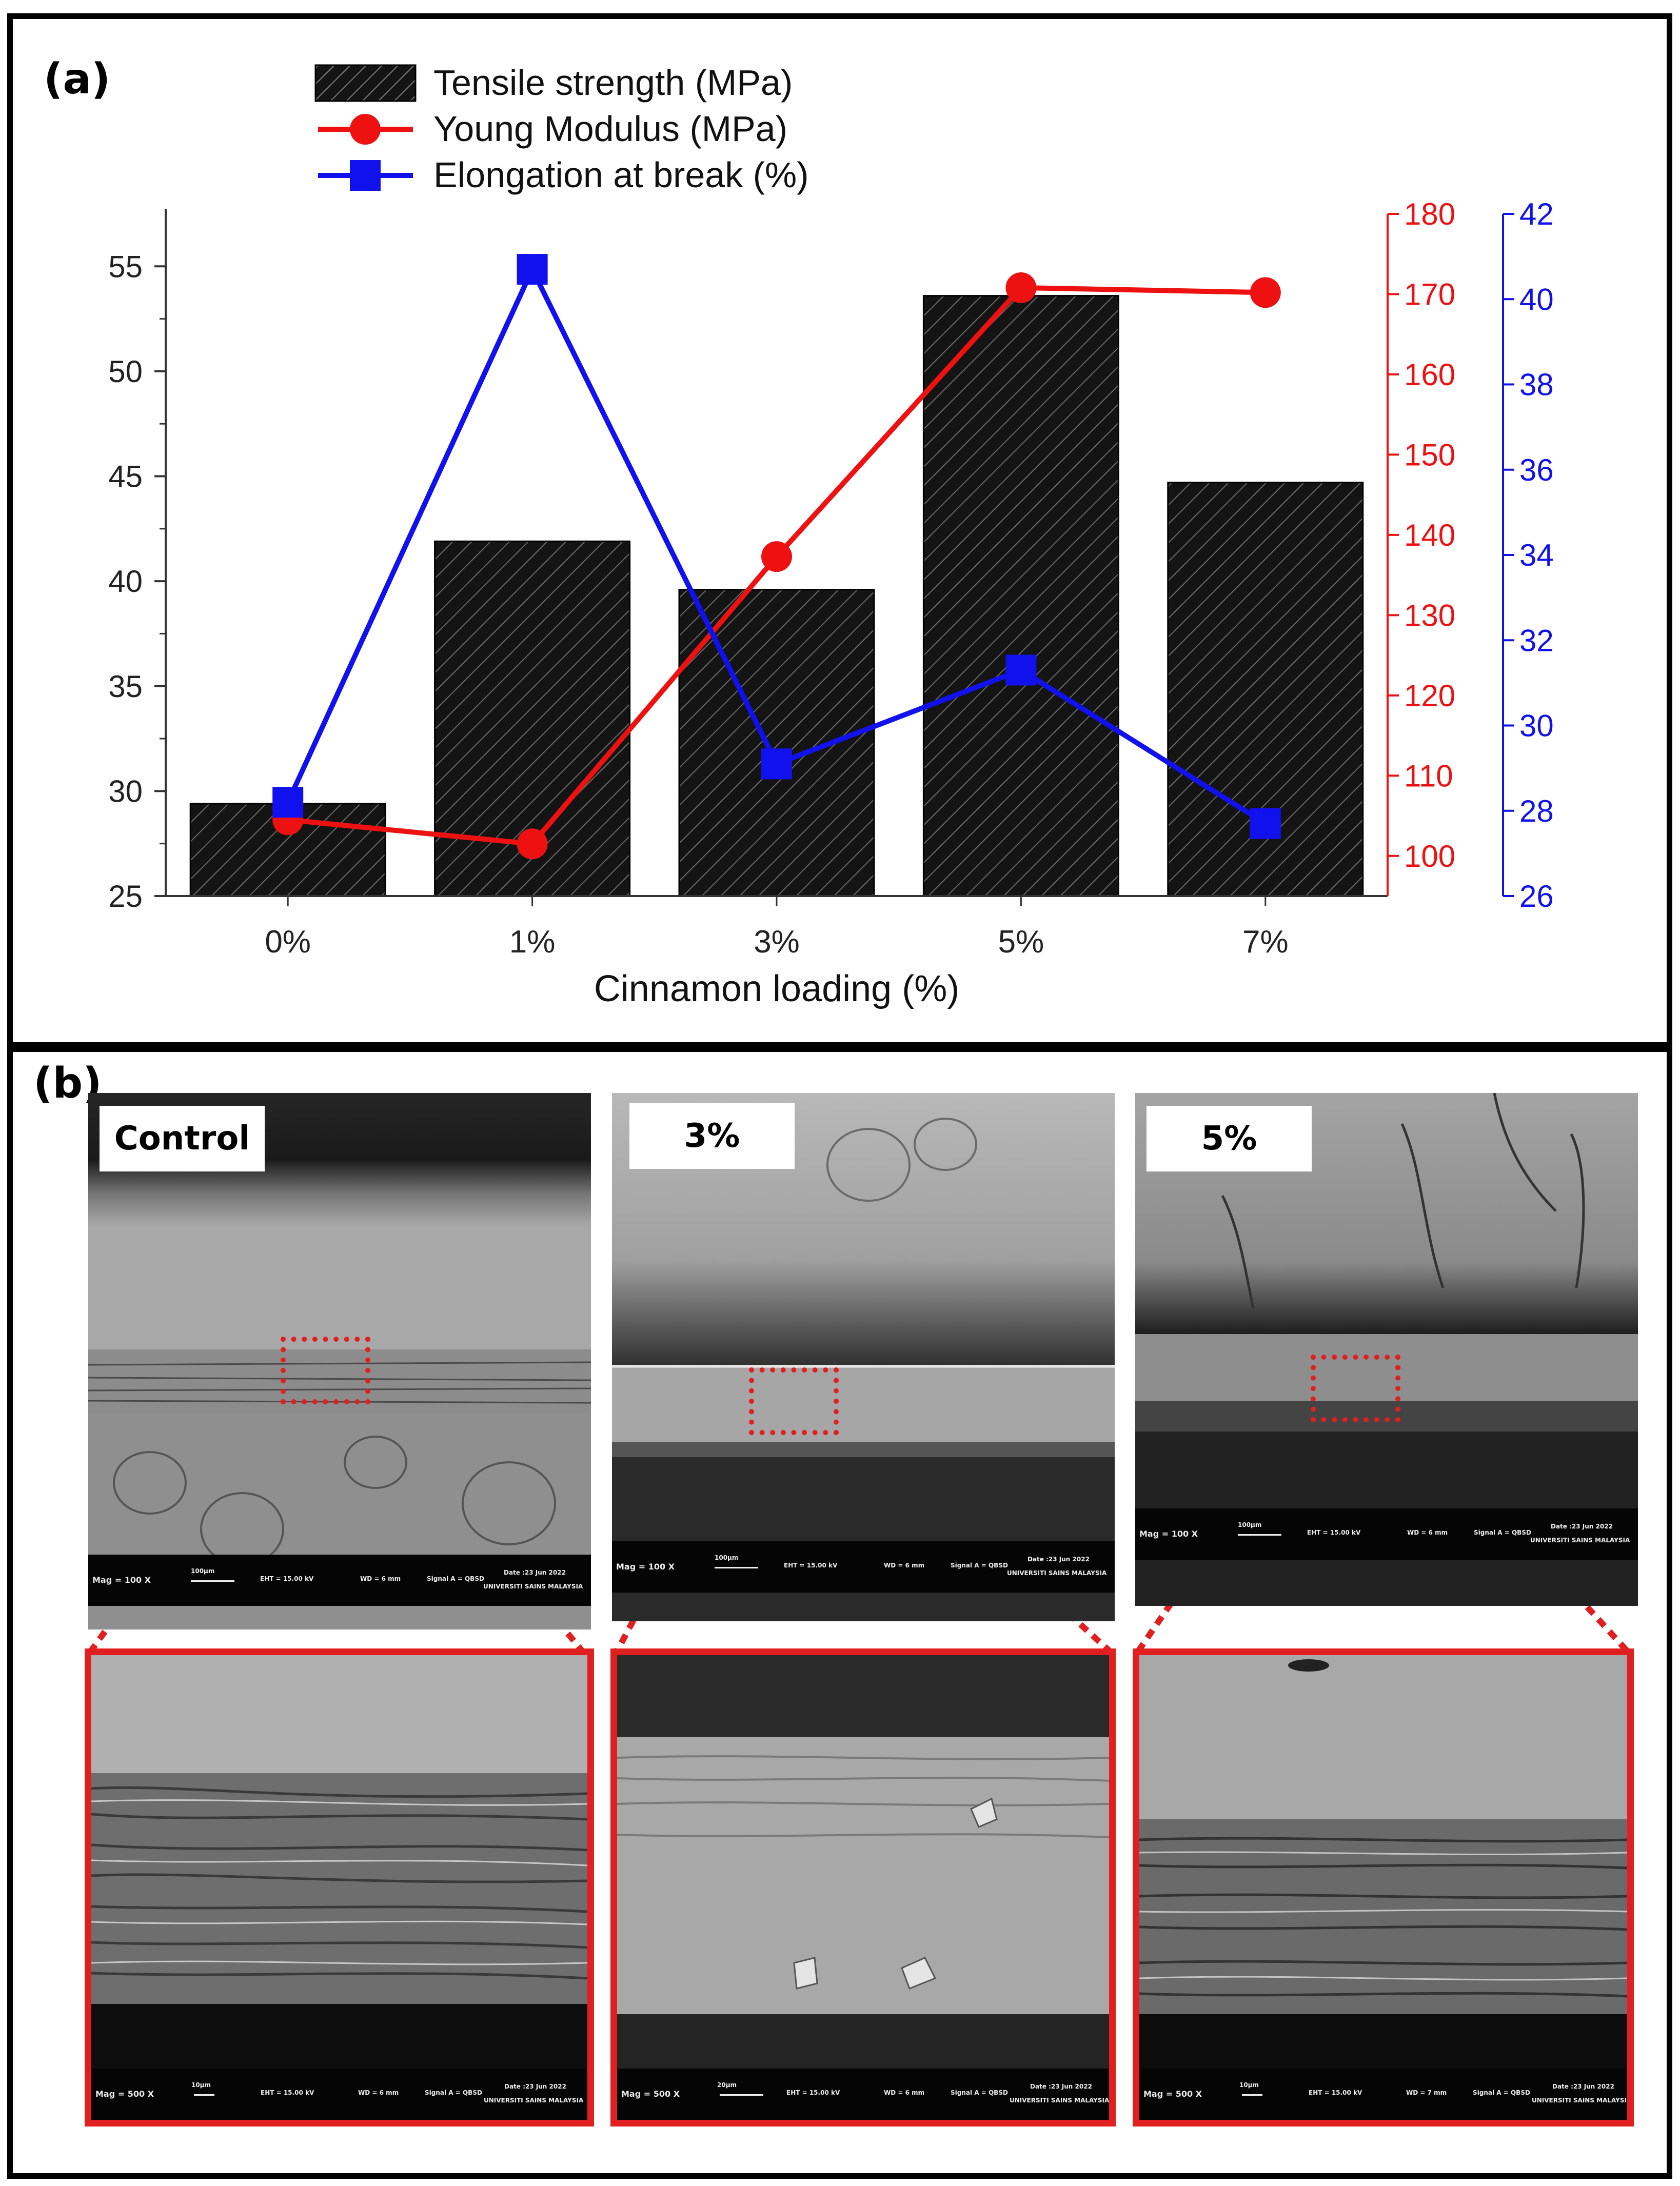 The height and width of the screenshot is (2186, 1680). What do you see at coordinates (1429, 294) in the screenshot?
I see `tick-label-right-modulus: 170` at bounding box center [1429, 294].